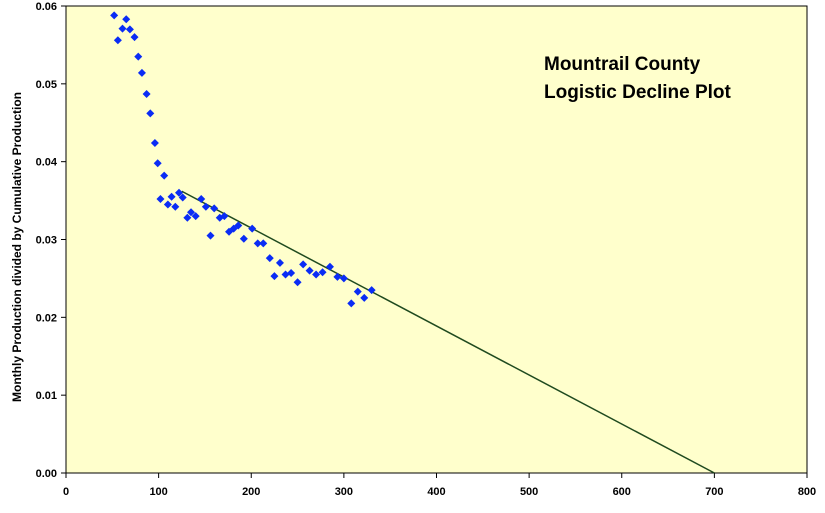  I want to click on chart-title-line-1: Mountrail County, so click(622, 64).